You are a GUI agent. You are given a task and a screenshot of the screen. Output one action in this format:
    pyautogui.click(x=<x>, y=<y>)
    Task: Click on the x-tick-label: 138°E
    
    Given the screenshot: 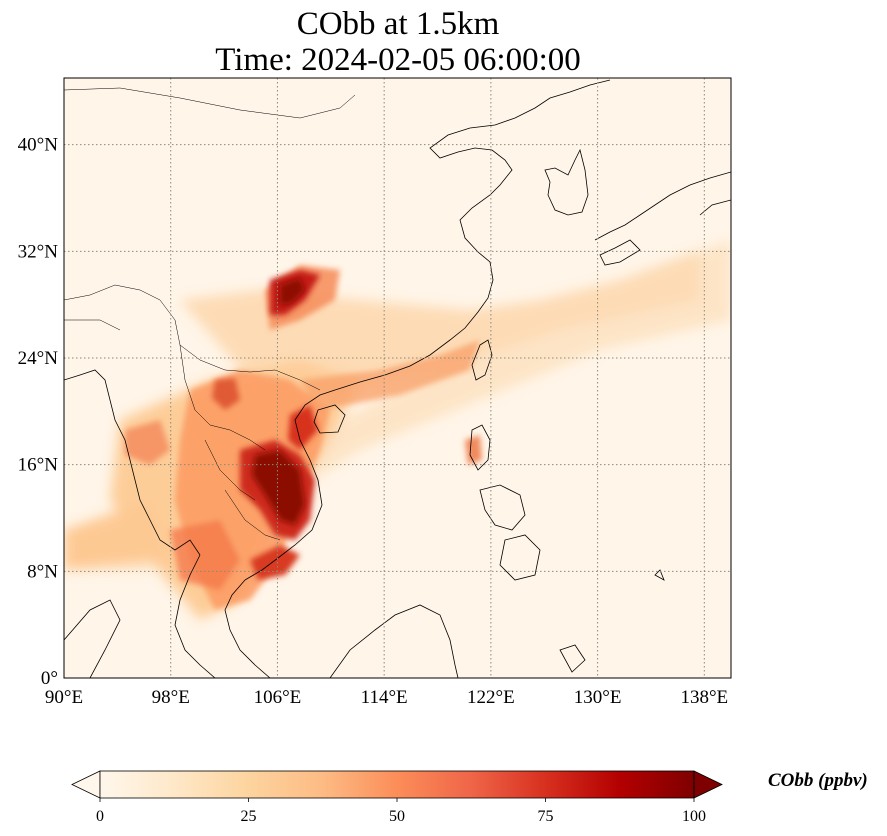 What is the action you would take?
    pyautogui.click(x=704, y=697)
    